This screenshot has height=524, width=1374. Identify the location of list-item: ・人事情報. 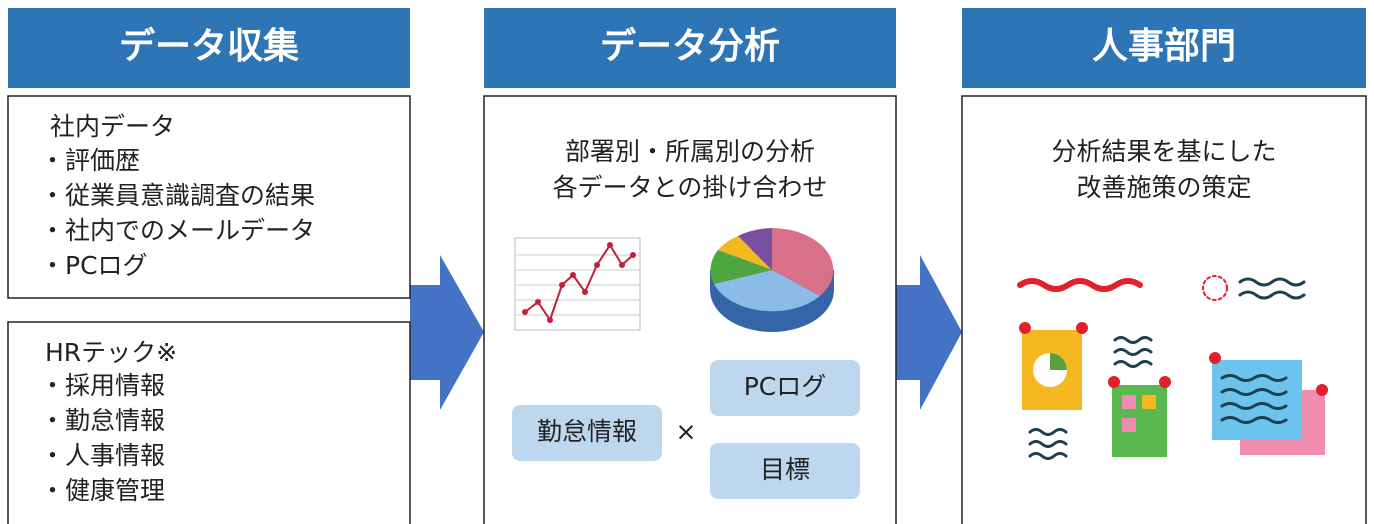
(102, 455).